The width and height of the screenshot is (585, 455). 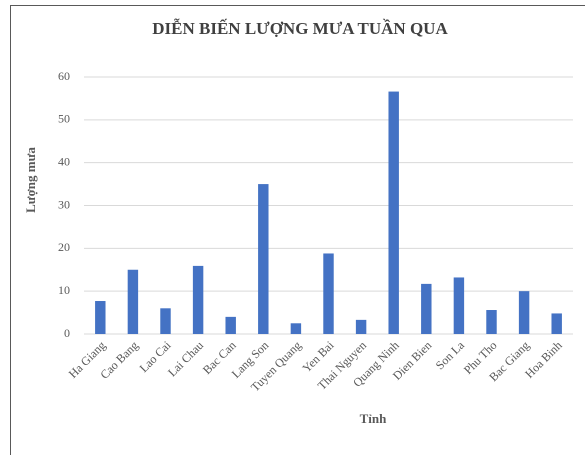 What do you see at coordinates (300, 28) in the screenshot?
I see `chart-title: DIỄN BIẾN LƯỢNG MƯA TUẦN QUA` at bounding box center [300, 28].